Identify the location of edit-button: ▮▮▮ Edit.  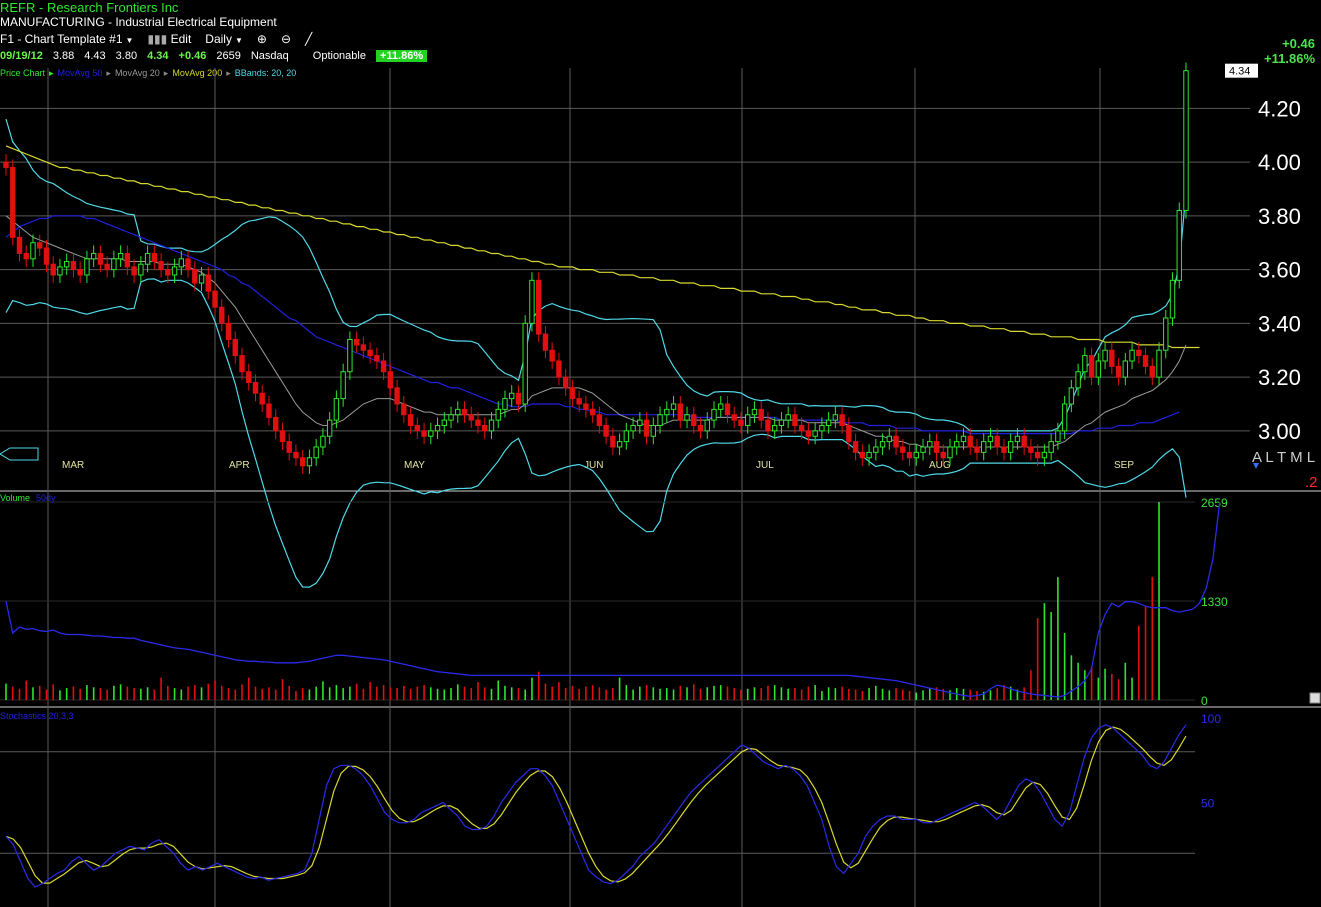
(169, 39).